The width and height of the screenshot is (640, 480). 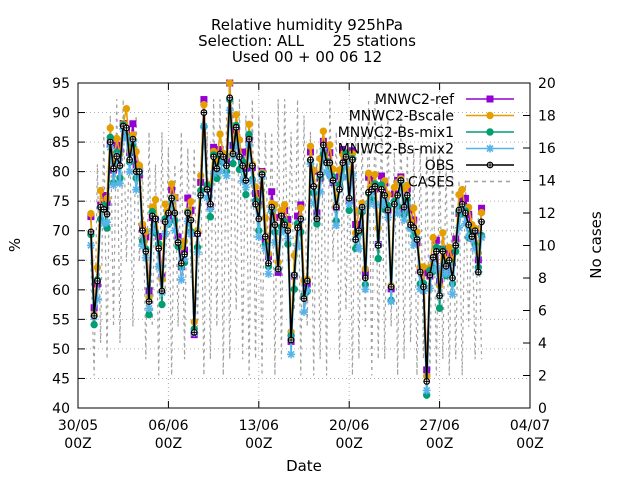 What do you see at coordinates (259, 426) in the screenshot?
I see `x-tick-label: 13/06` at bounding box center [259, 426].